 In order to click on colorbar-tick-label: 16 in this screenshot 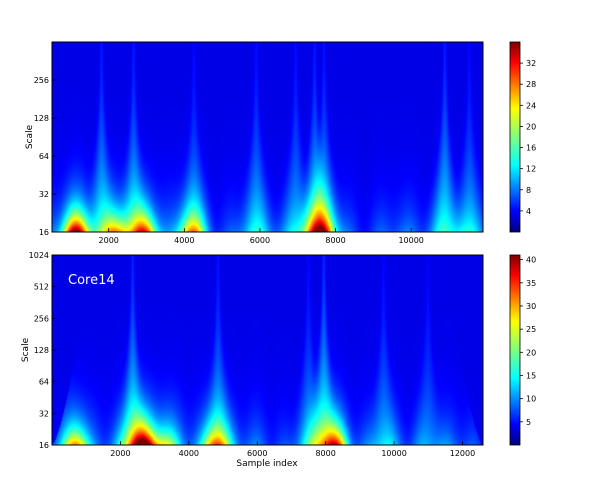, I will do `click(531, 148)`.